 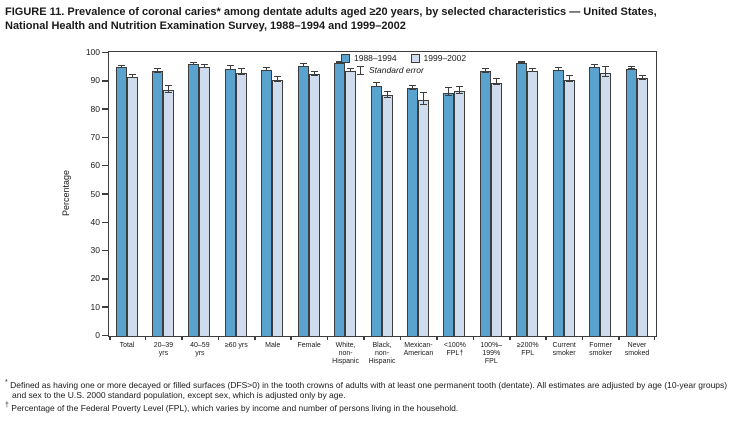 I want to click on legend: 1988–1994 1999–2002 Standard error, so click(x=403, y=64).